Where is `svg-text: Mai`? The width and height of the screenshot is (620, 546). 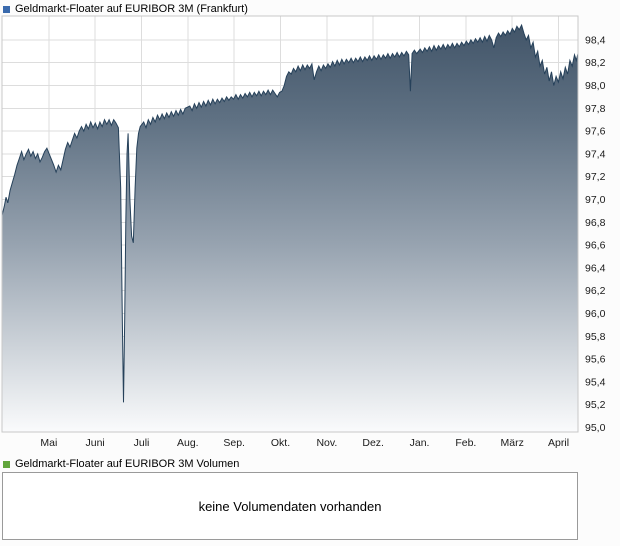 svg-text: Mai is located at coordinates (48, 443).